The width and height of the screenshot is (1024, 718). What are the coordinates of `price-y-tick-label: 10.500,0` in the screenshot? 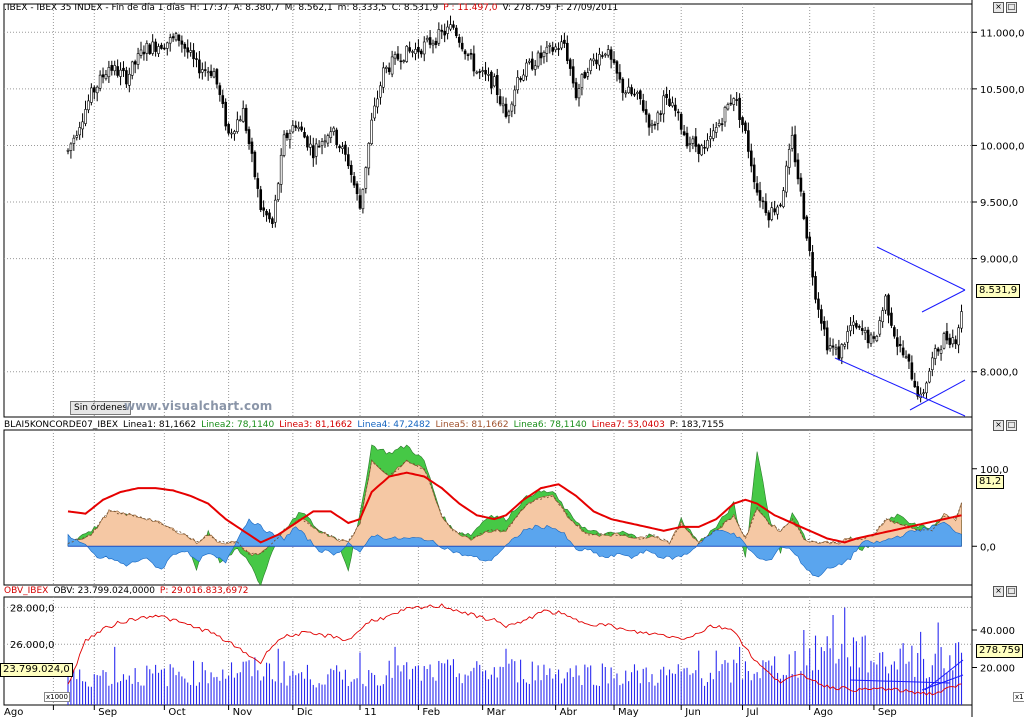 It's located at (1002, 90).